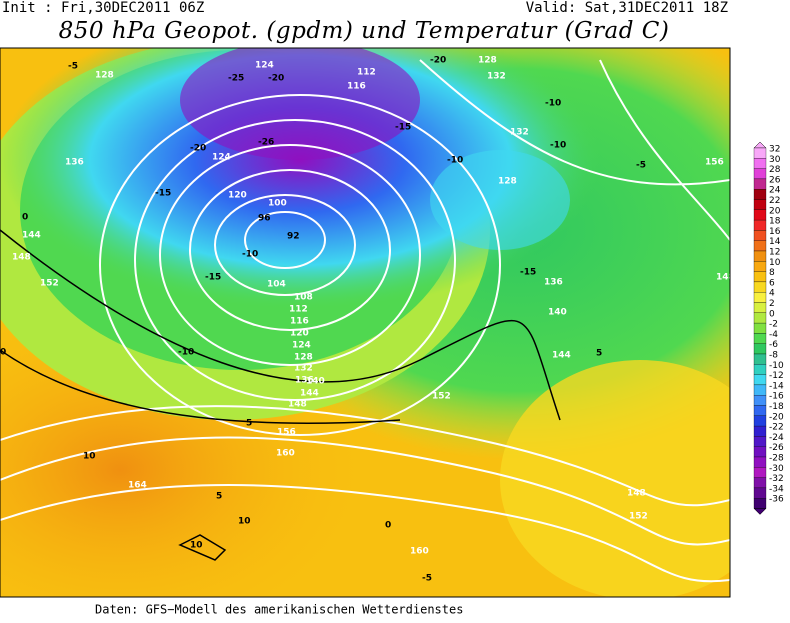 The width and height of the screenshot is (790, 623). Describe the element at coordinates (772, 314) in the screenshot. I see `legend-label: 0` at that location.